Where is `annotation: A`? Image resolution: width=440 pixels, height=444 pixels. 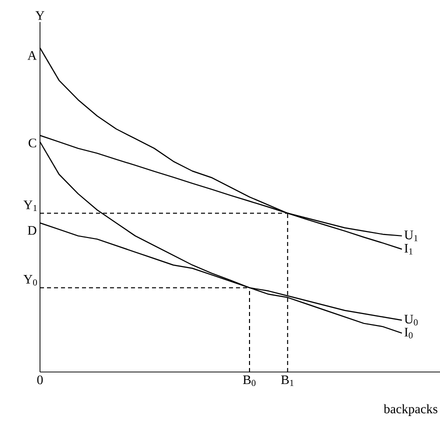
annotation: A is located at coordinates (32, 55).